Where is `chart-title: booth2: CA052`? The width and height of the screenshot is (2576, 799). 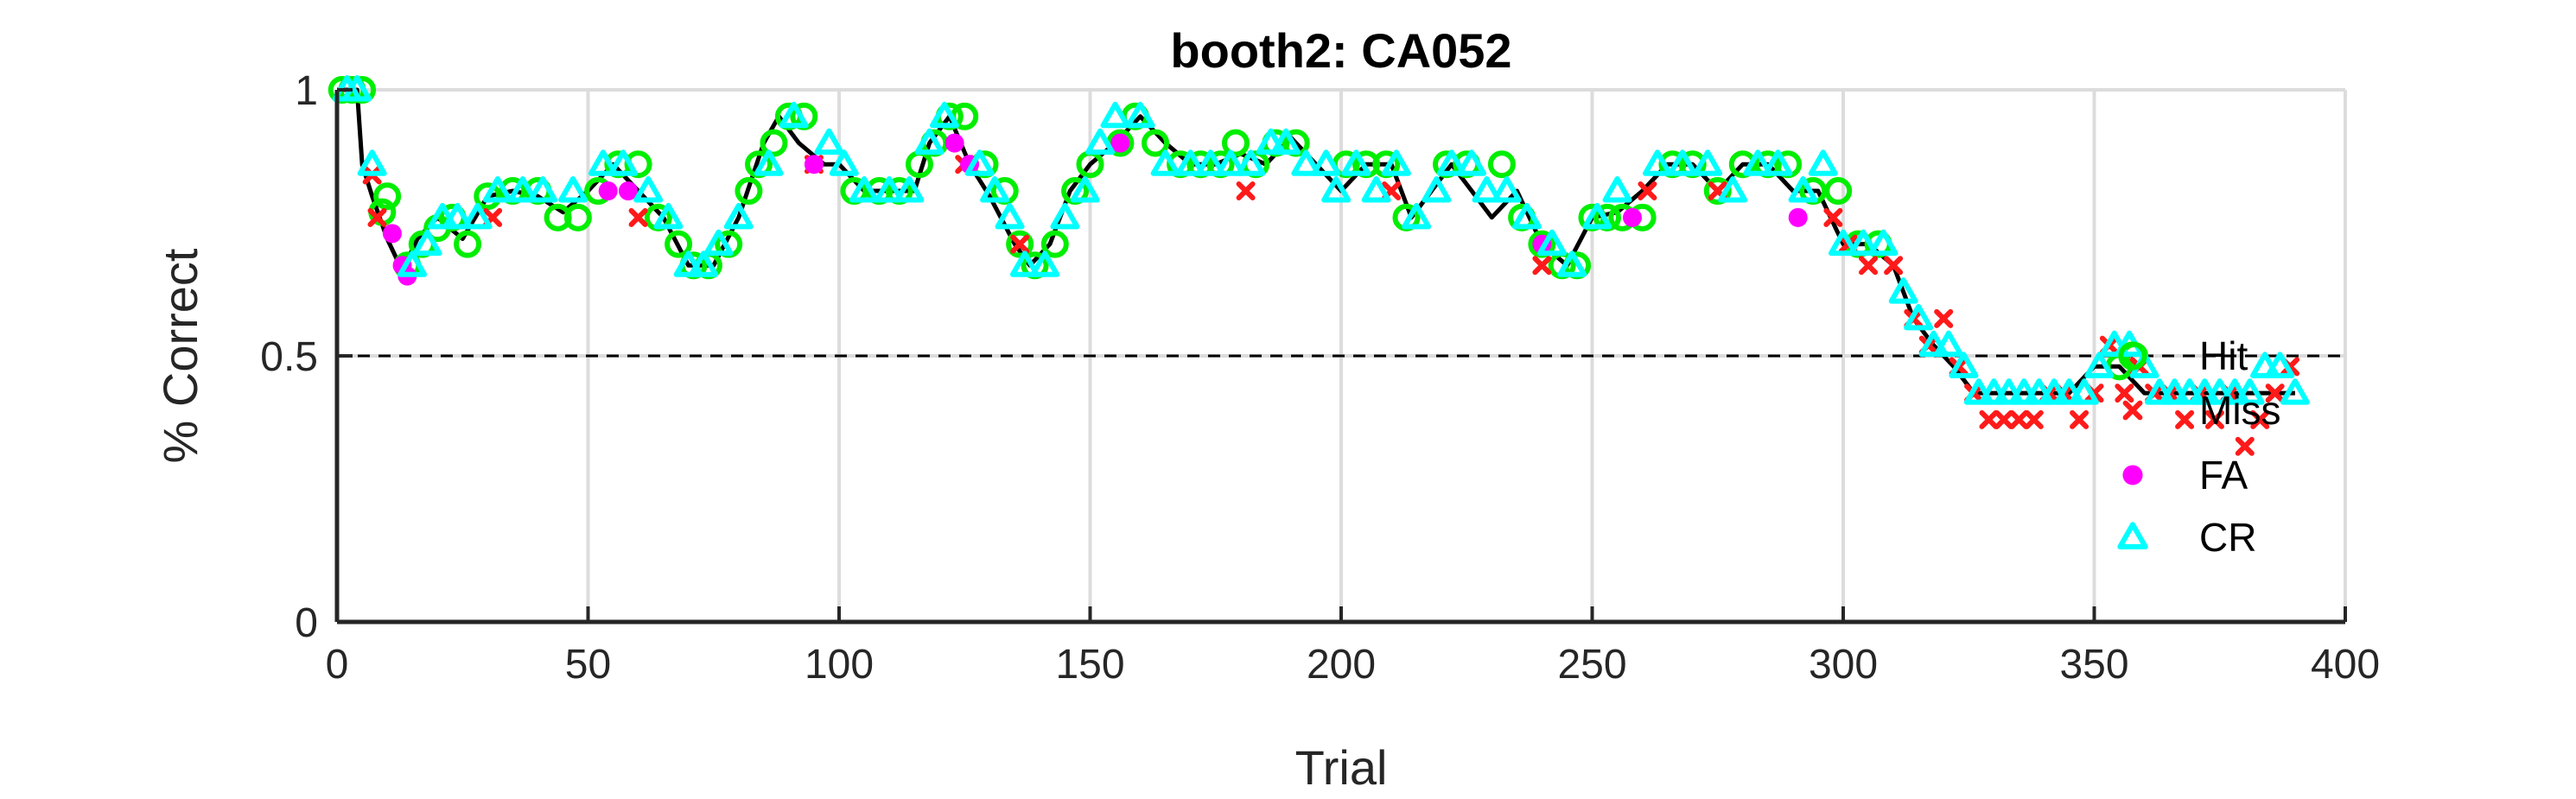
chart-title: booth2: CA052 is located at coordinates (1340, 50).